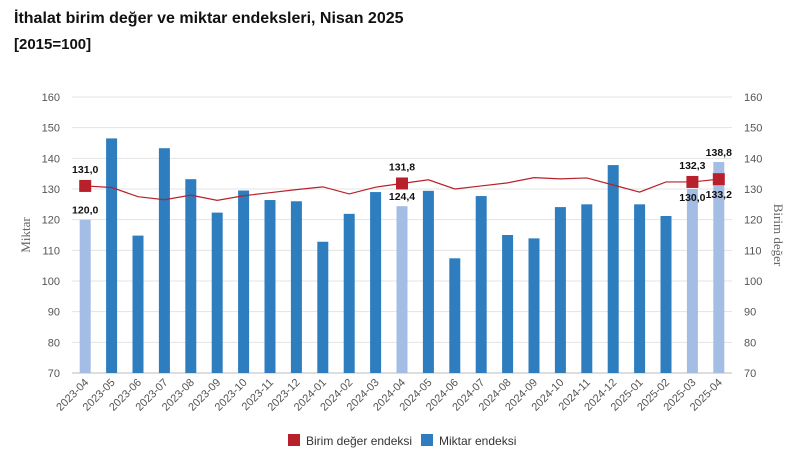 The height and width of the screenshot is (458, 804). I want to click on y-tick-label-right: 110, so click(753, 251).